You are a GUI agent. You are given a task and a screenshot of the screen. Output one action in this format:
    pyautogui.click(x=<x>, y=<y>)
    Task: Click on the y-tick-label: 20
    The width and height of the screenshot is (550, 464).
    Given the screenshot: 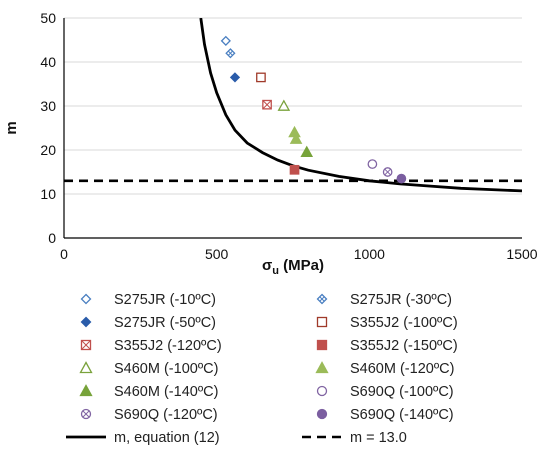 What is the action you would take?
    pyautogui.click(x=48, y=150)
    